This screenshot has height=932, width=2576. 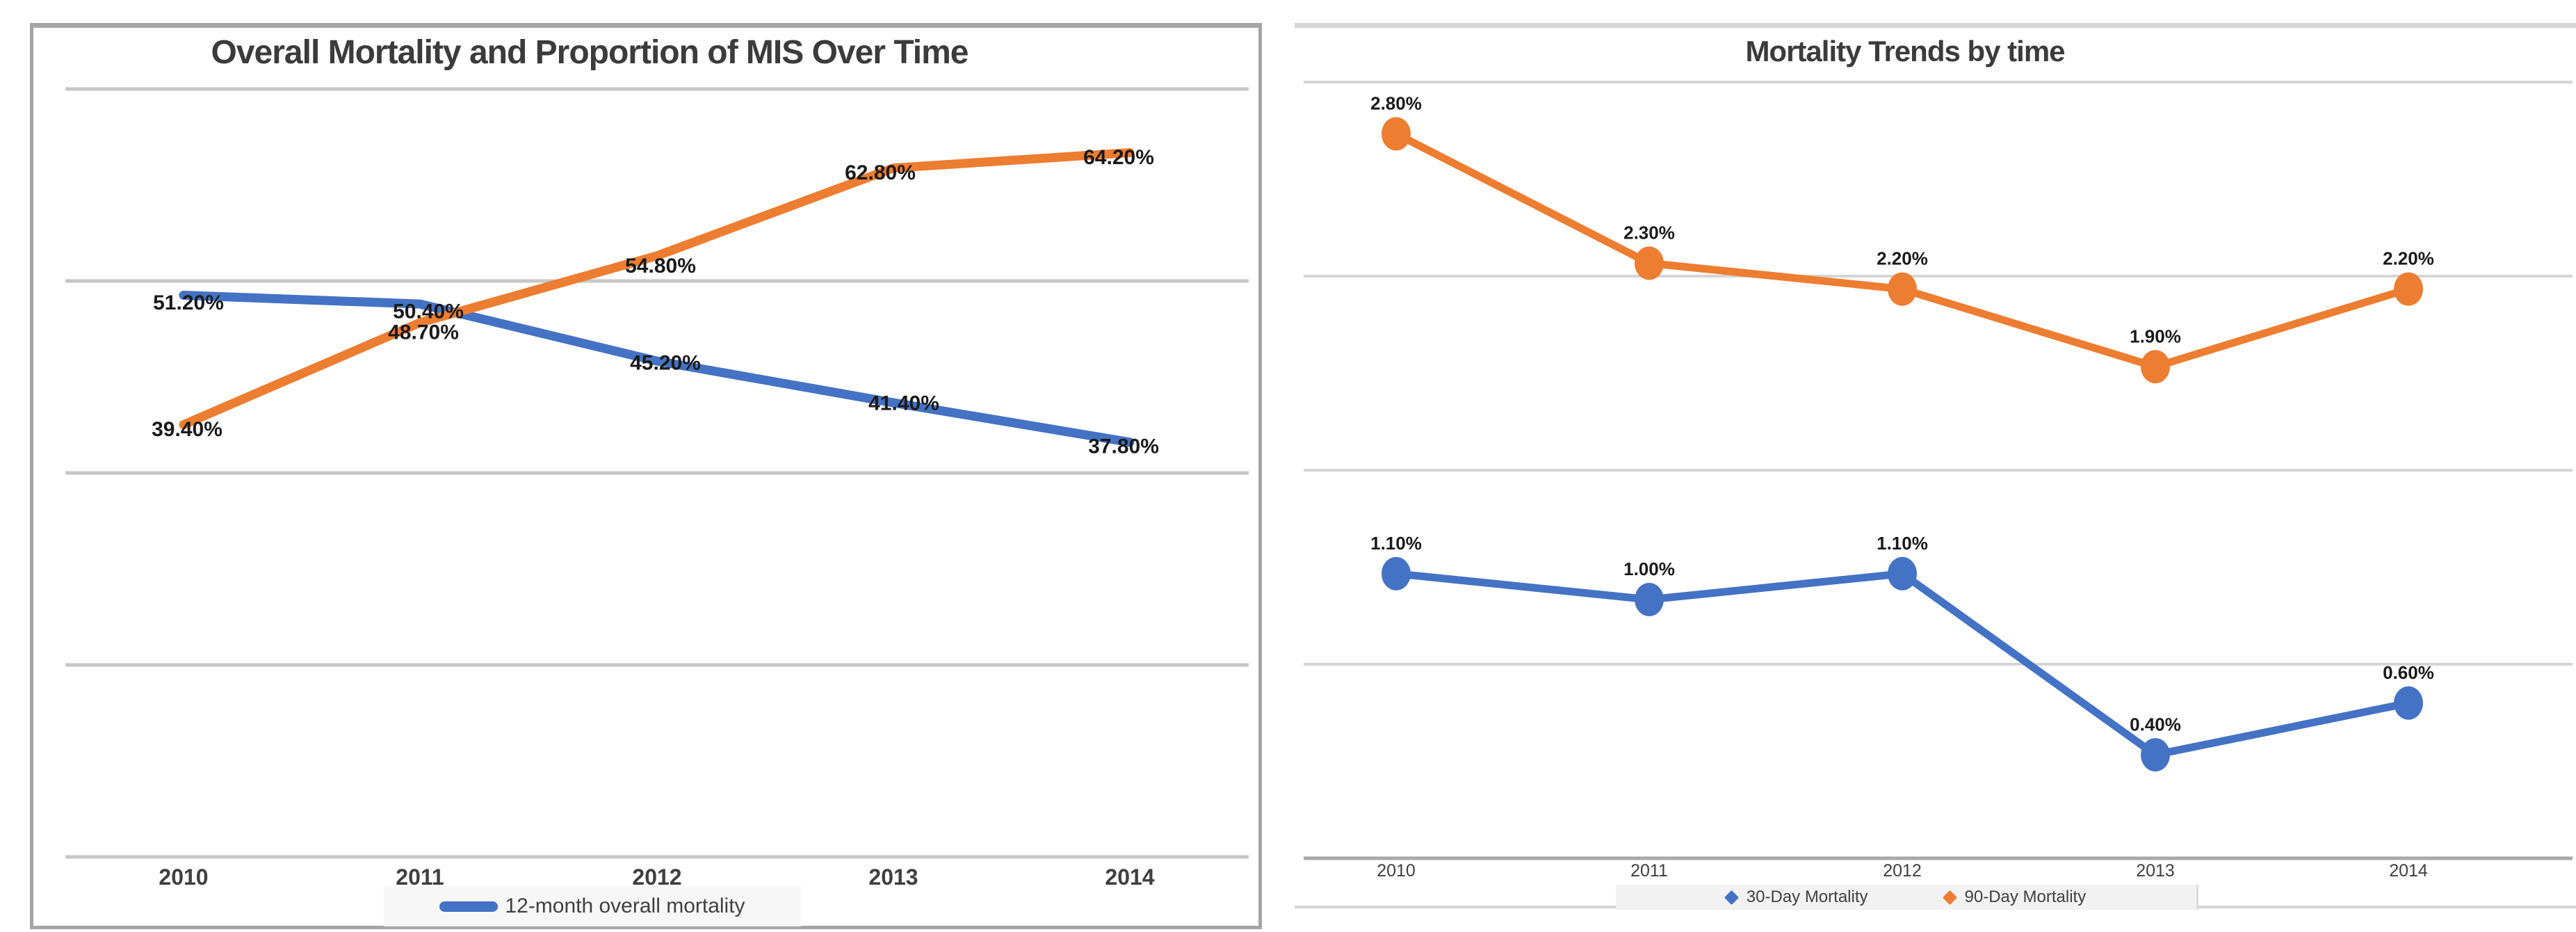 I want to click on data-label: 39.40%, so click(x=187, y=429).